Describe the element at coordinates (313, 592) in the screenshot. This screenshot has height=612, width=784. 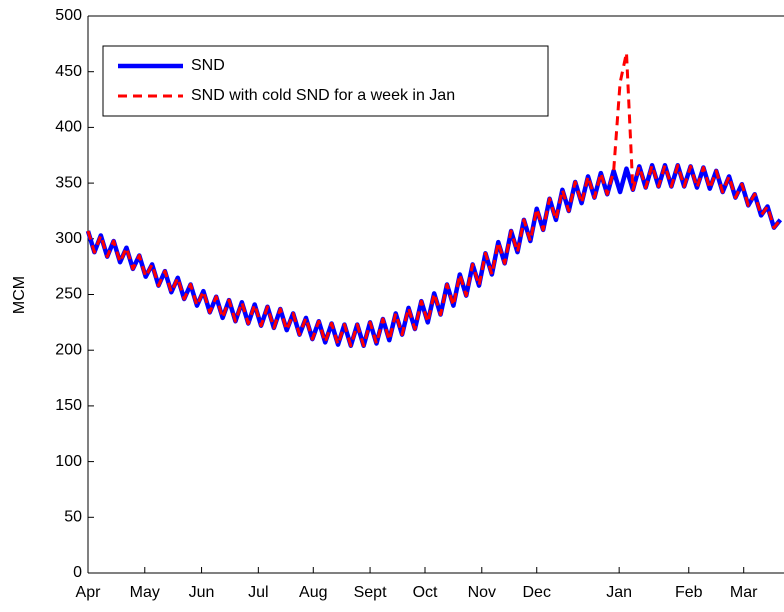
I see `x-tick-label: Aug` at that location.